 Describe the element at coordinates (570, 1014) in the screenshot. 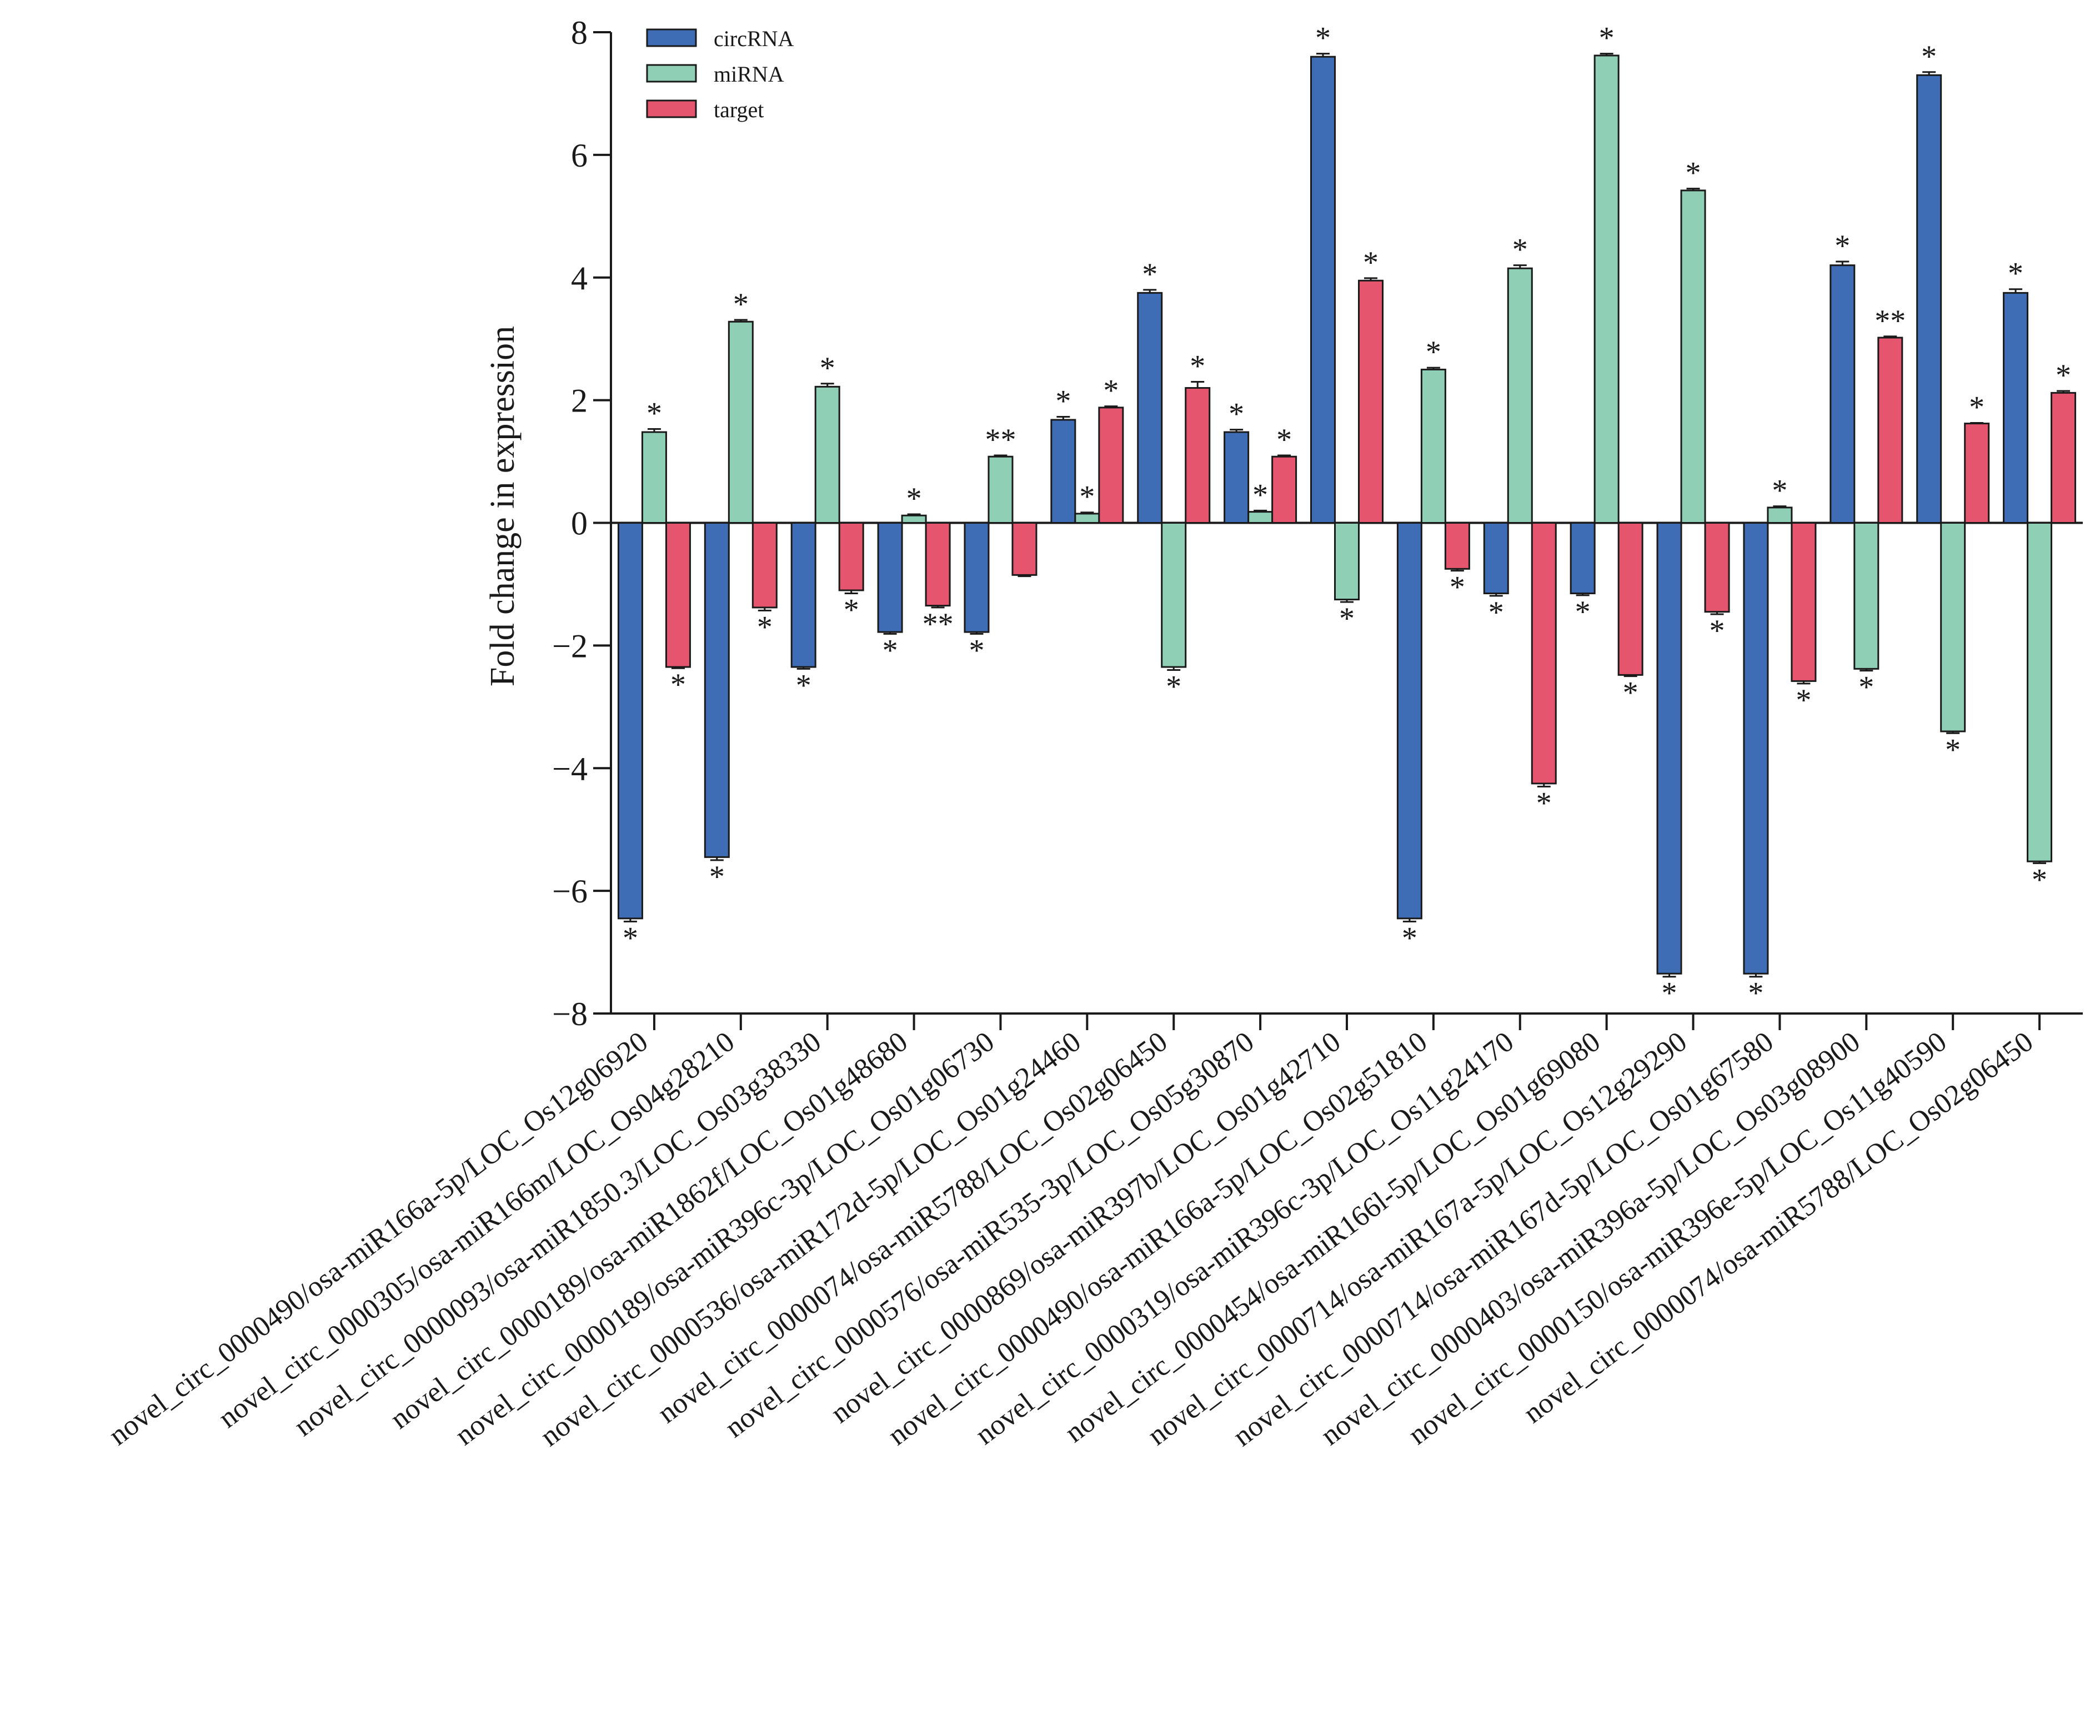

I see `y-tick-label: −8` at that location.